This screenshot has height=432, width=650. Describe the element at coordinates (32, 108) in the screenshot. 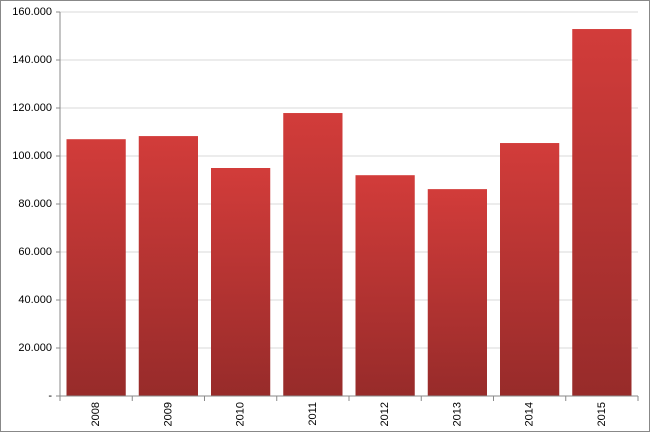

I see `y-tick-label: 120.000` at that location.